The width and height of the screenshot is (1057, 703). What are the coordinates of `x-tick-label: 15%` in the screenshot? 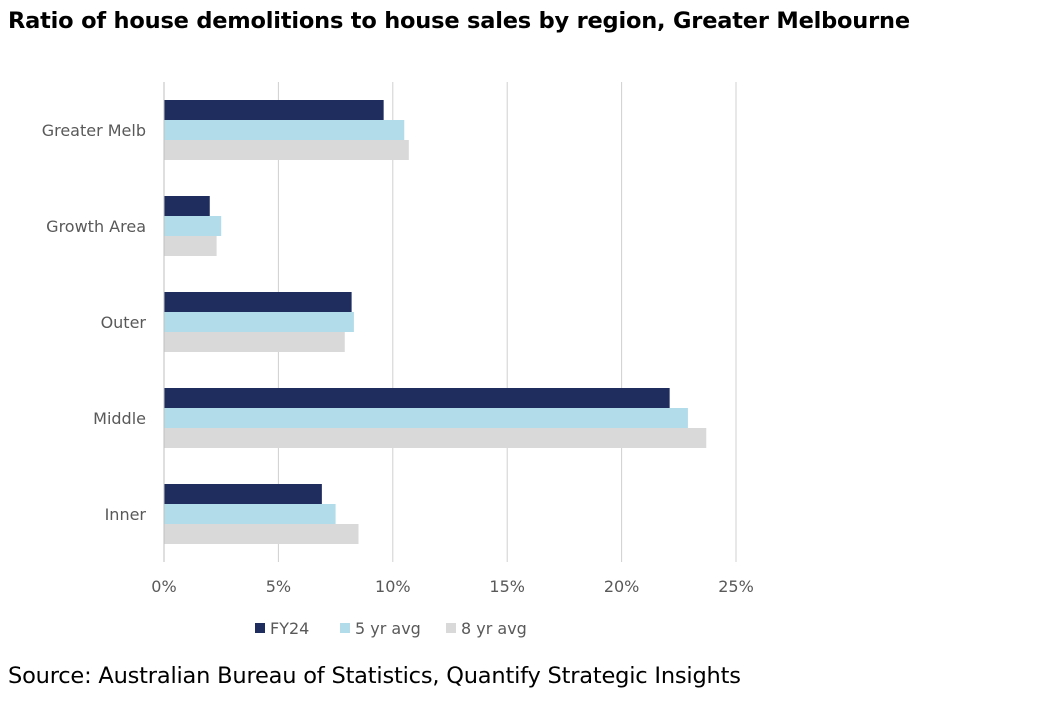 It's located at (507, 586).